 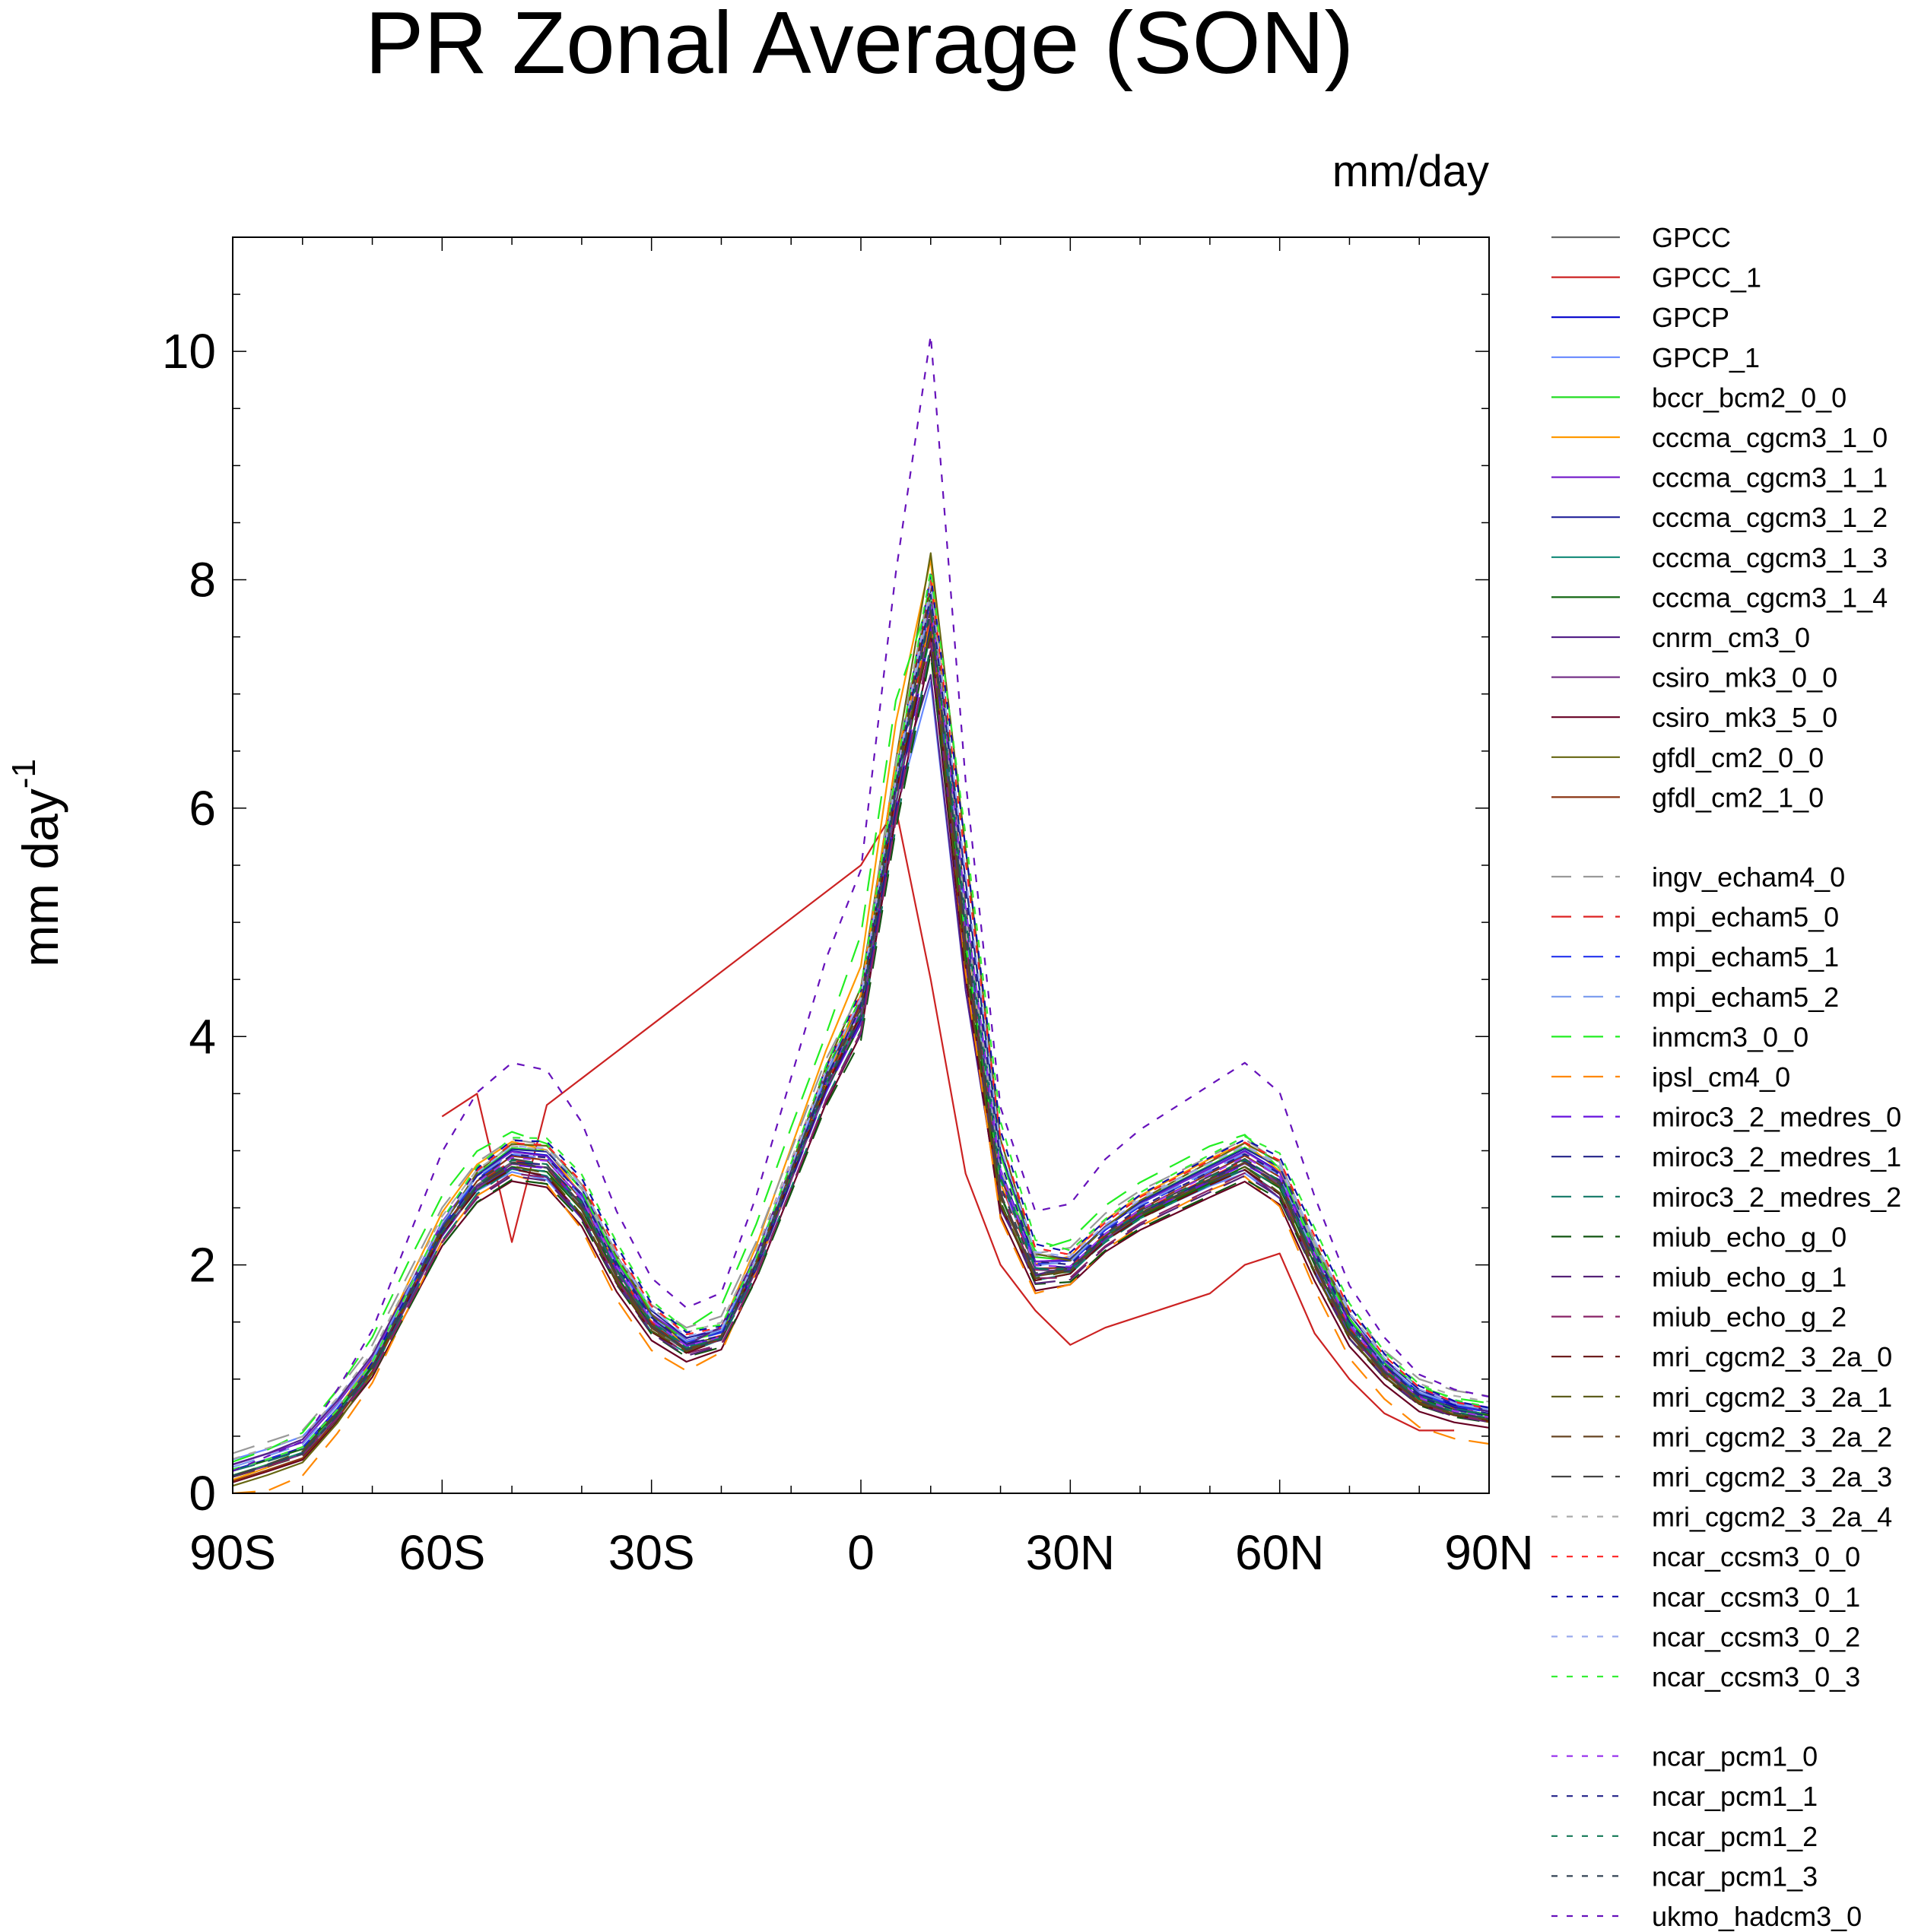 I want to click on legend-label: GPCP, so click(x=1690, y=317).